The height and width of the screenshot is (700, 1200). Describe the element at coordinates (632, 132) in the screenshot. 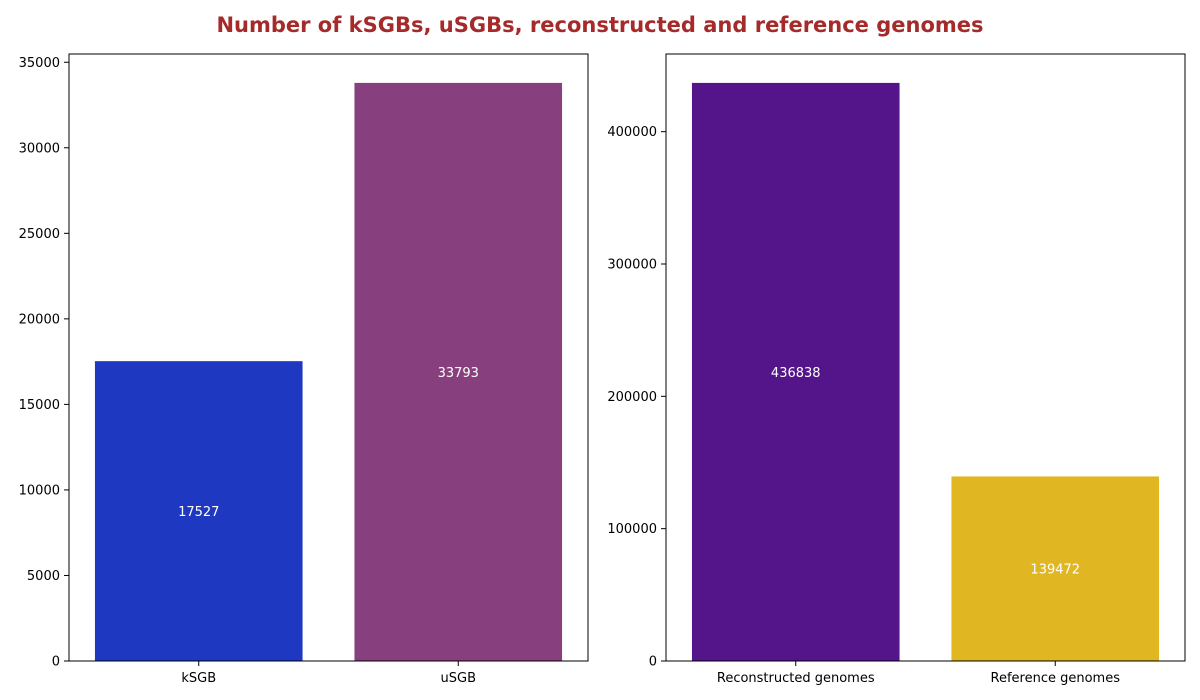

I see `y-tick-label: 400000` at that location.